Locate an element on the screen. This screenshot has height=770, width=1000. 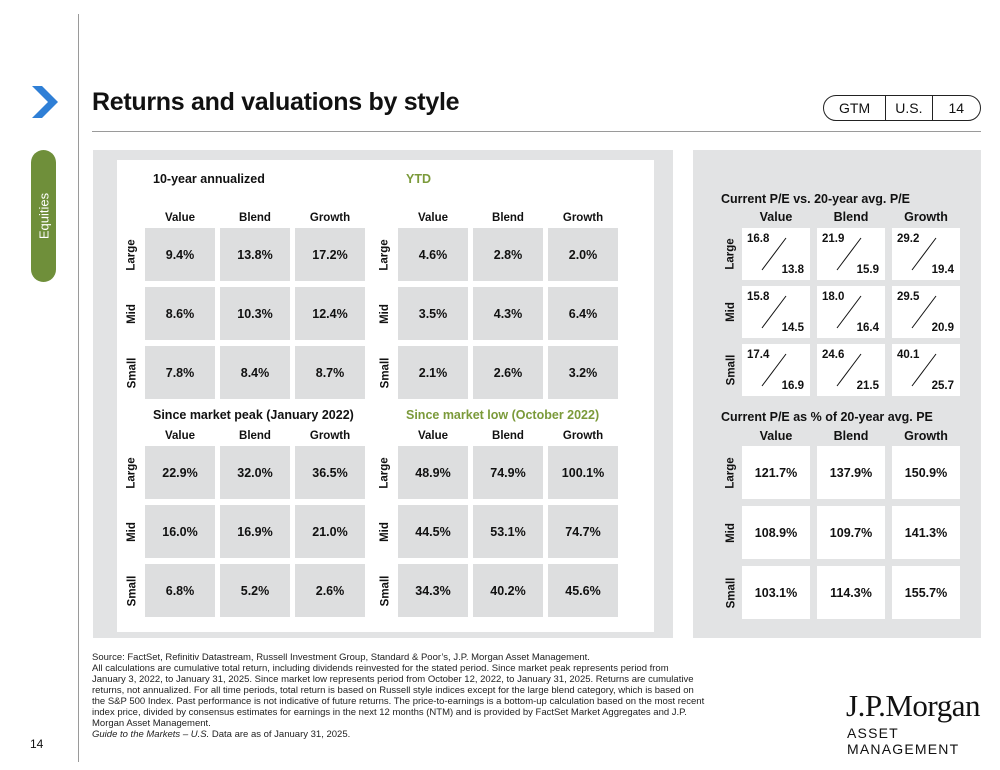
return-cell: 2.0% is located at coordinates (583, 254).